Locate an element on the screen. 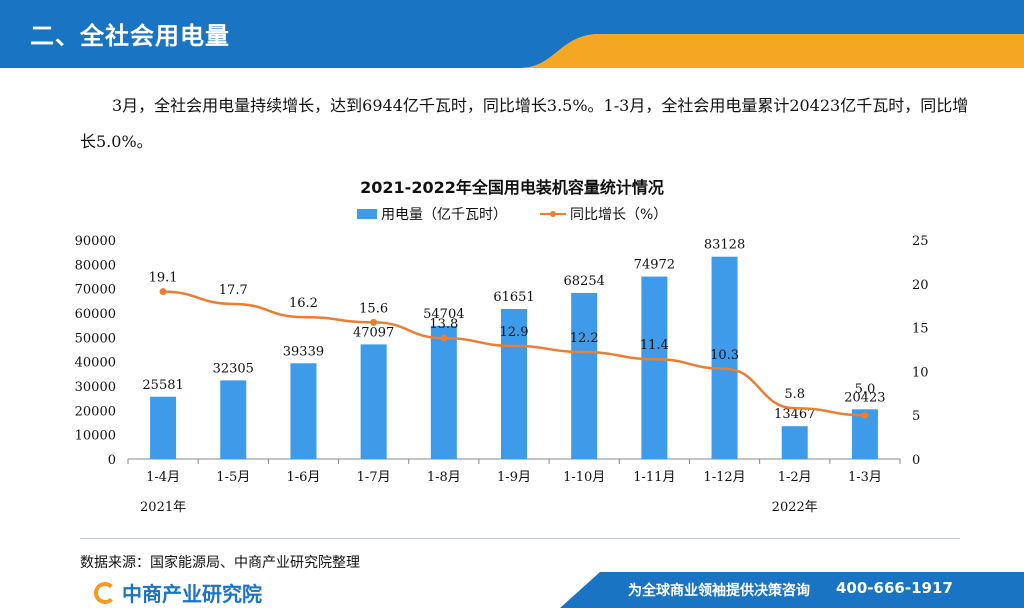  legend-bar-label: 用电量（亿千瓦时） is located at coordinates (444, 215).